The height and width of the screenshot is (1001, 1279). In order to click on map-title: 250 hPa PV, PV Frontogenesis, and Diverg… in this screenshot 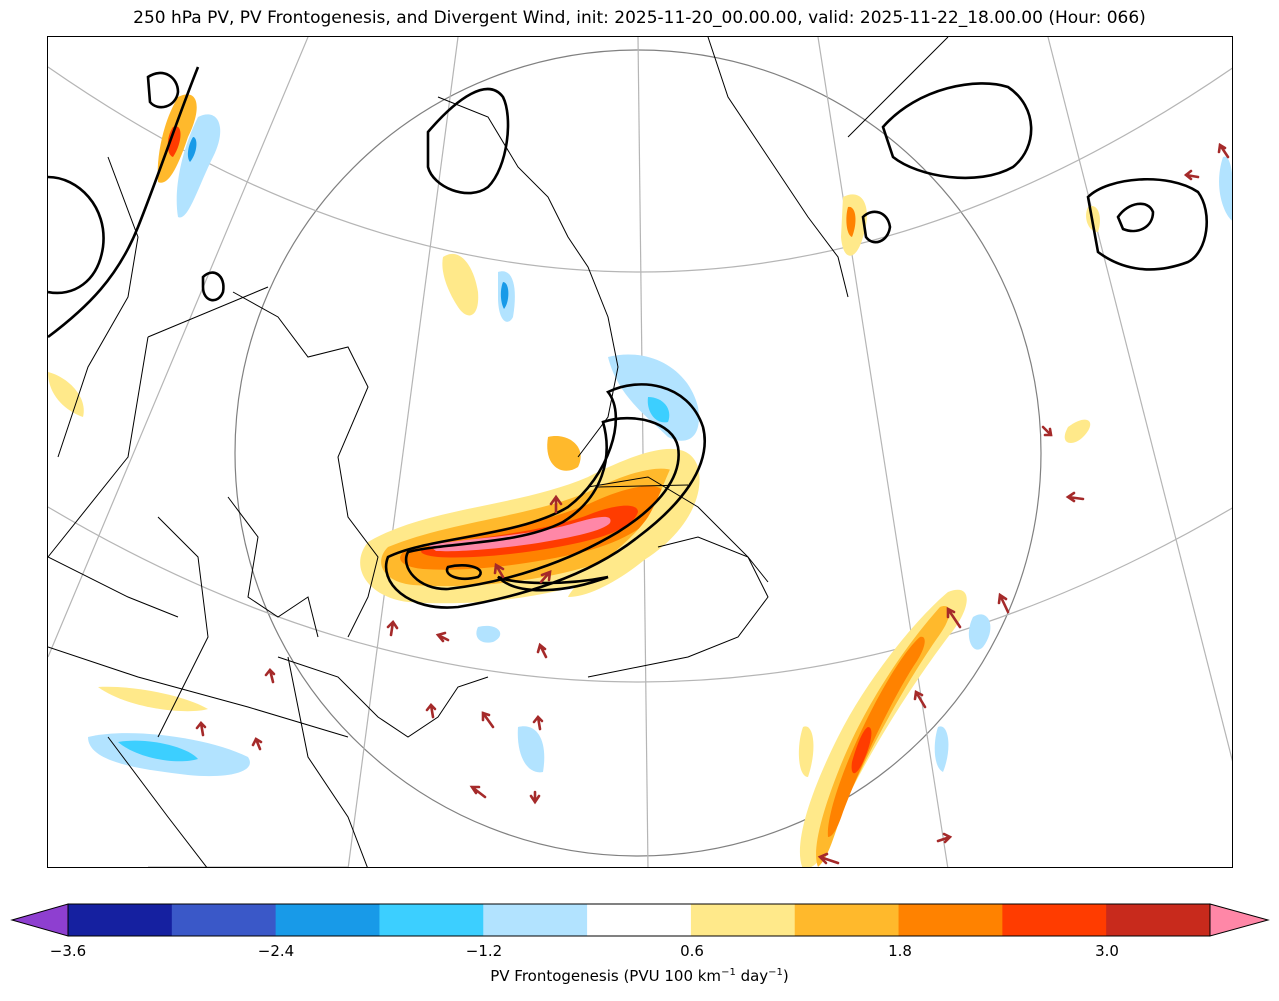, I will do `click(639, 18)`.